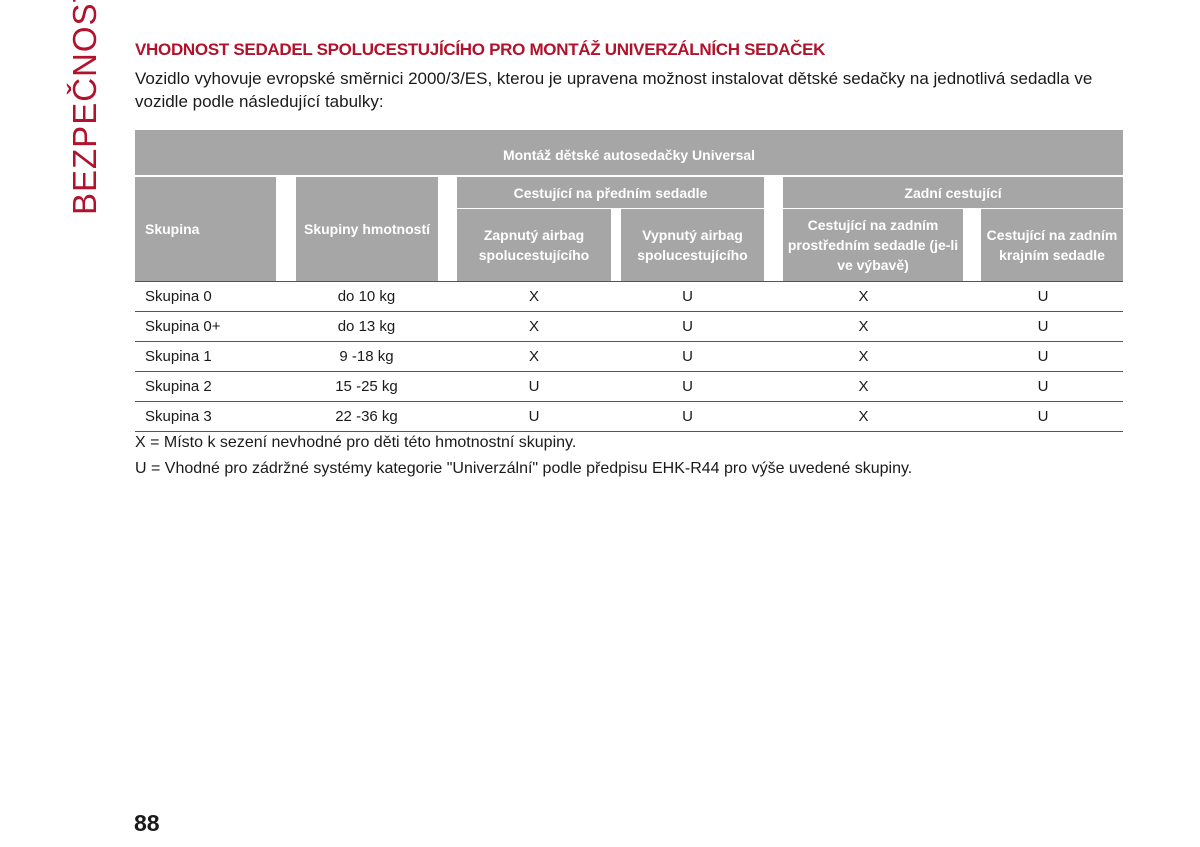 The image size is (1200, 847). Describe the element at coordinates (205, 356) in the screenshot. I see `cell-group: Skupina 1` at that location.